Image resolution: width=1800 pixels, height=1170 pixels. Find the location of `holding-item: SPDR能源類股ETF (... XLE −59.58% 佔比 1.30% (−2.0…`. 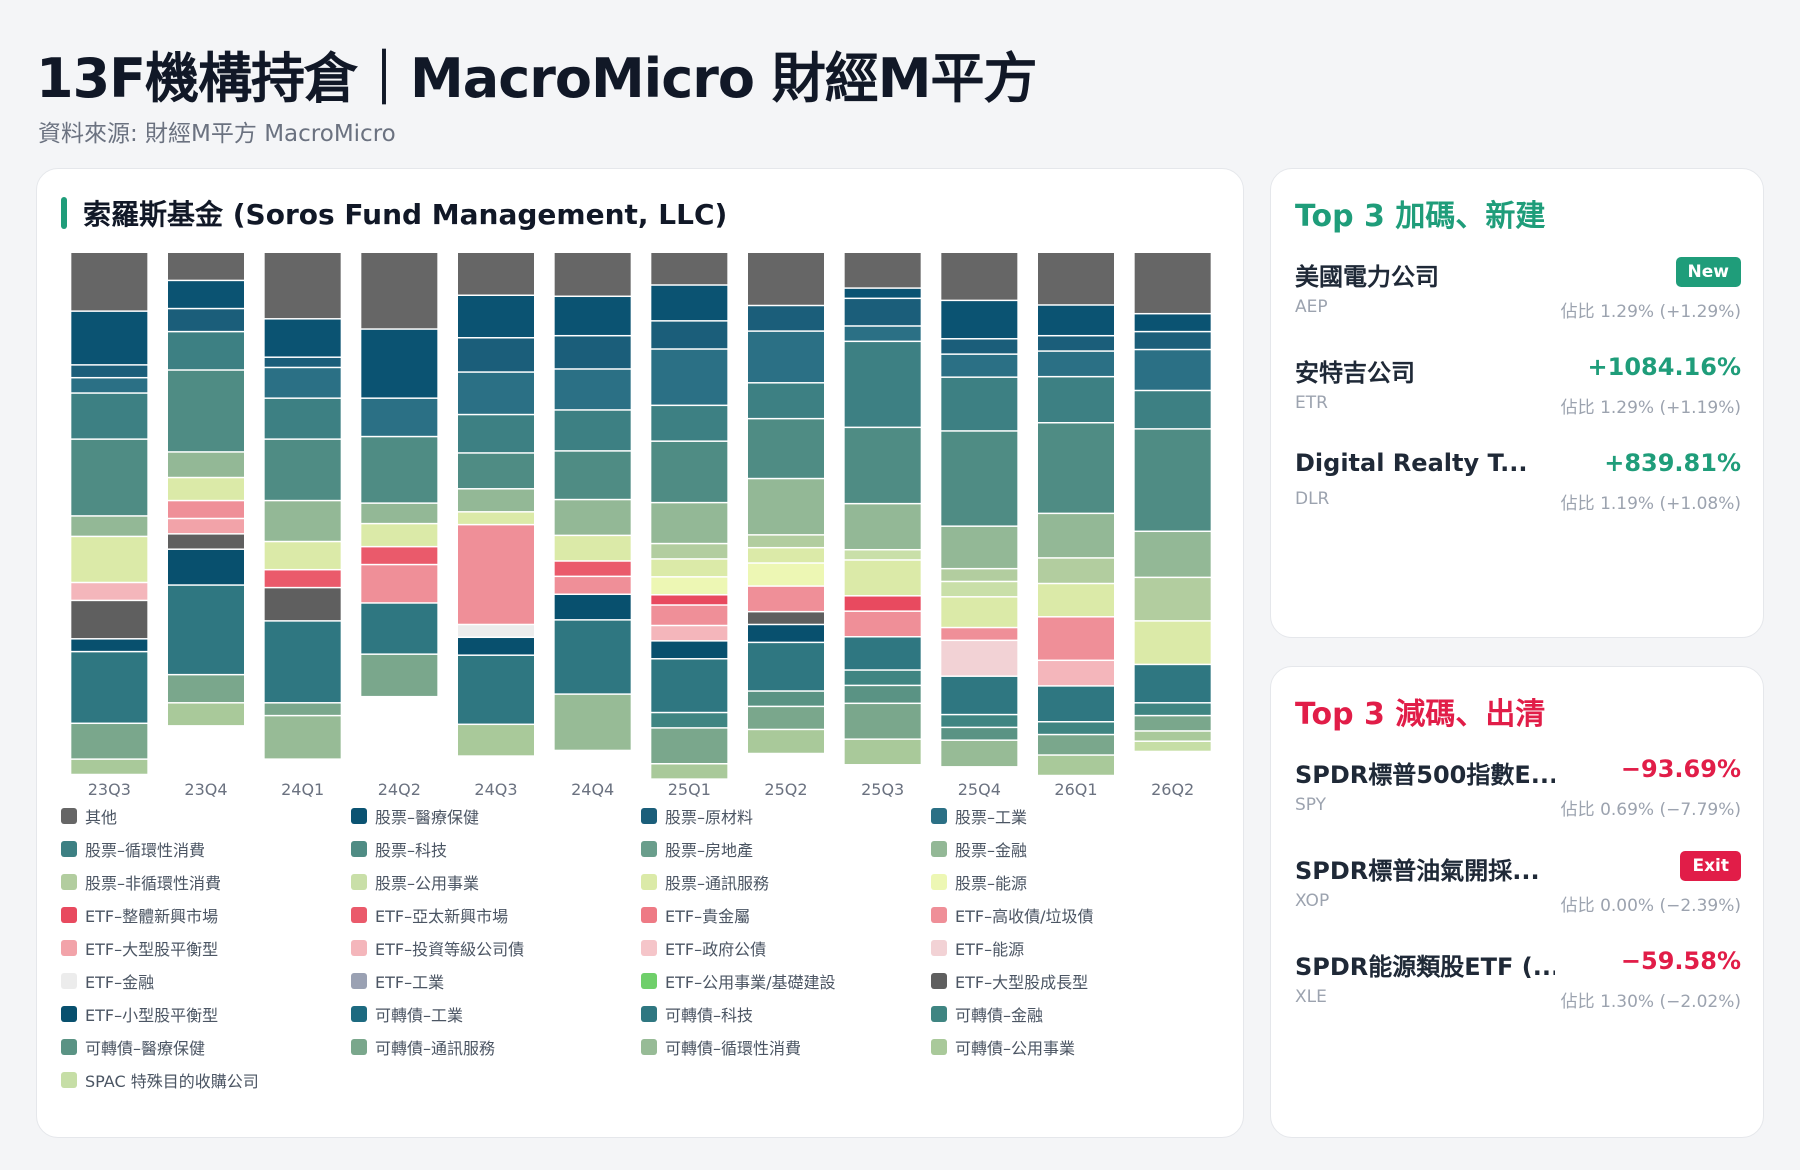

holding-item: SPDR能源類股ETF (... XLE −59.58% 佔比 1.30% (−2.0… is located at coordinates (1518, 985).